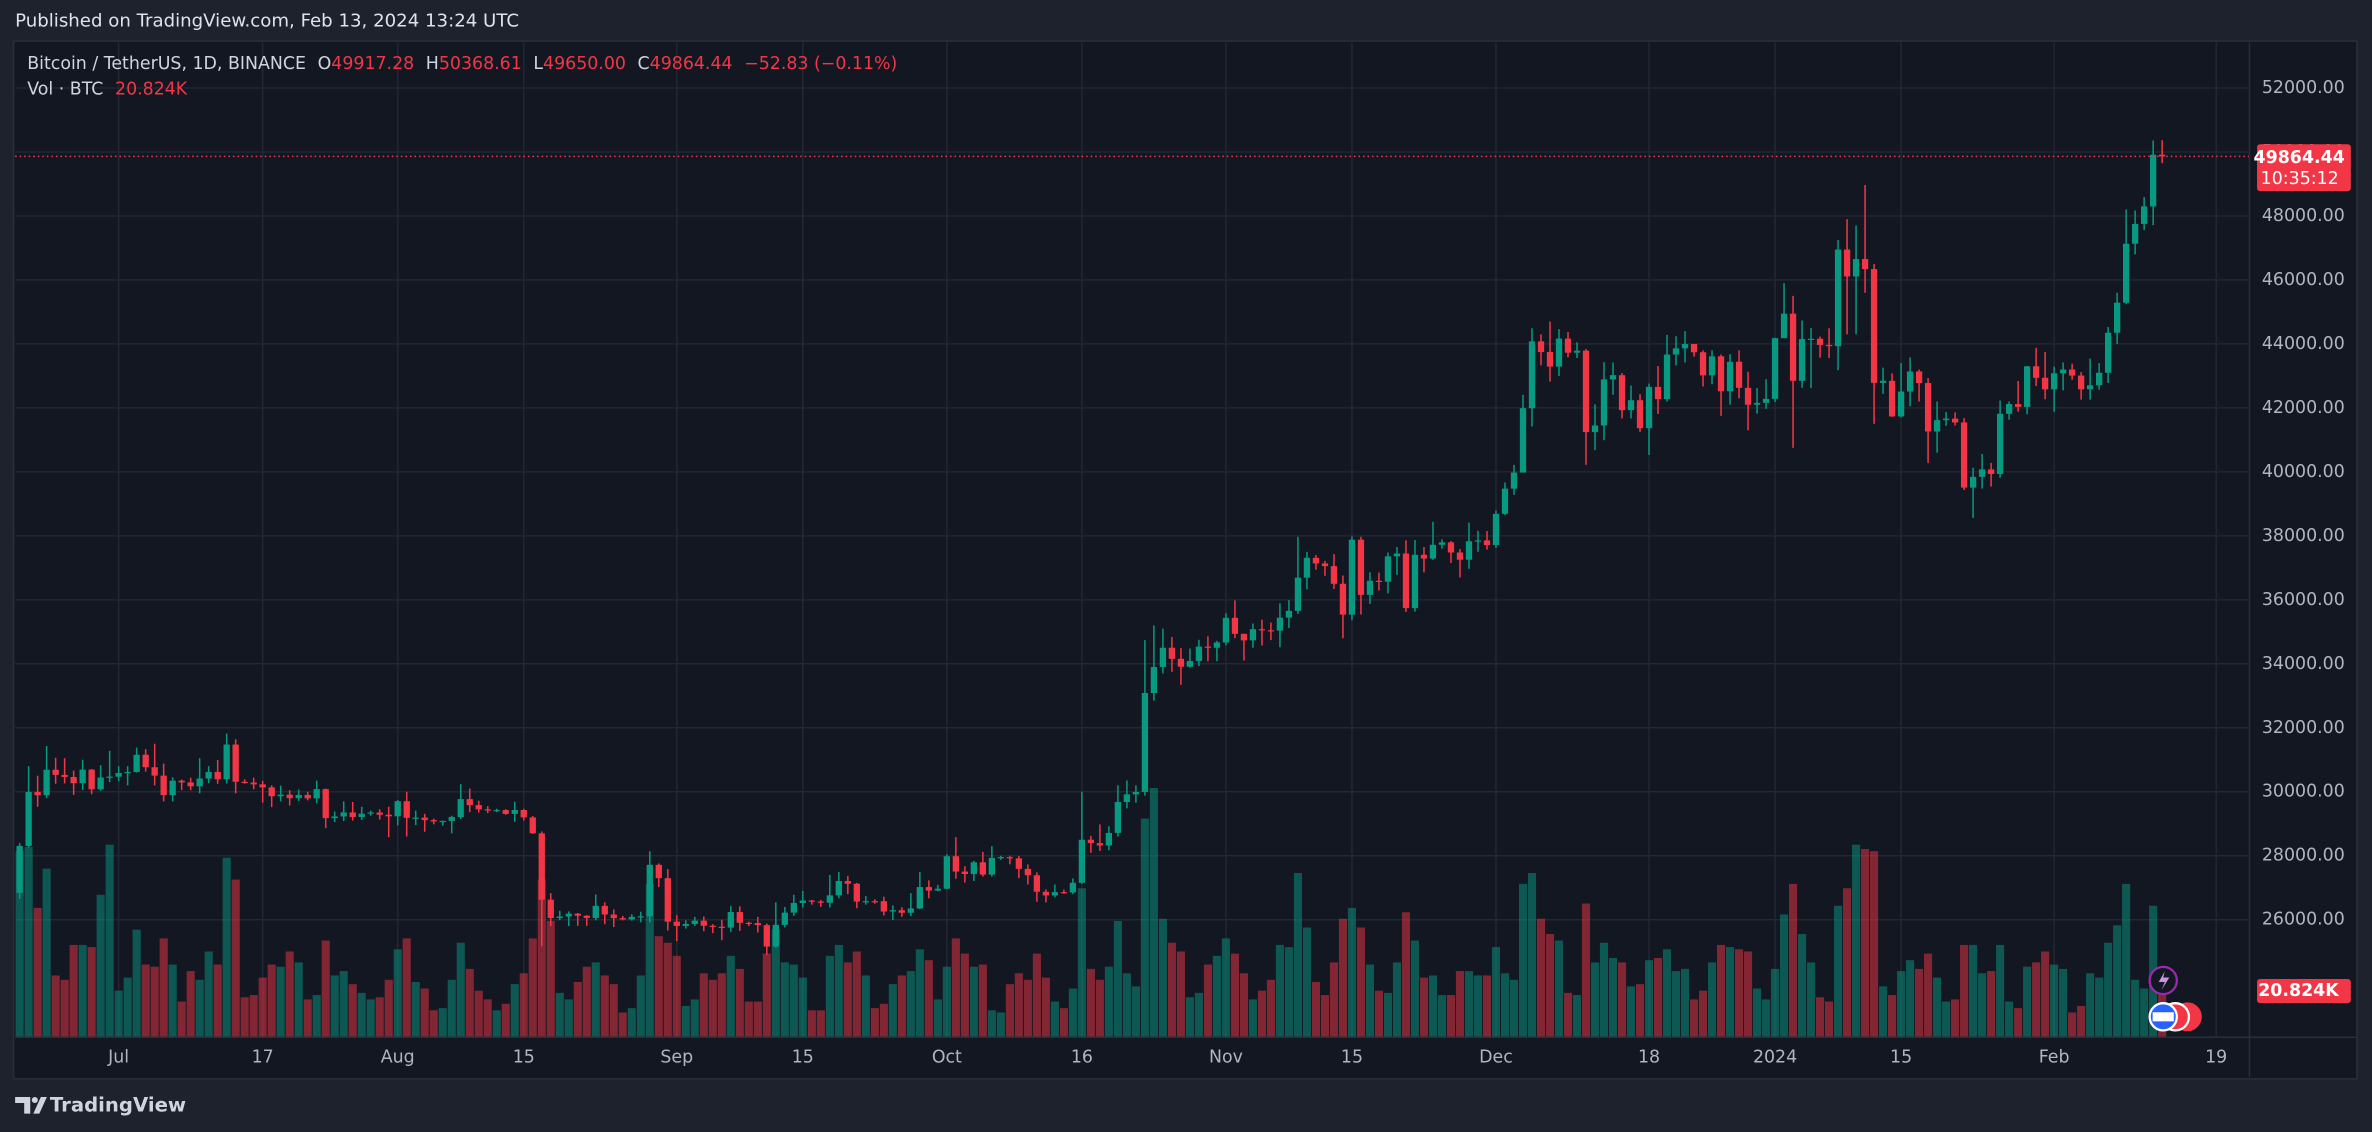 This screenshot has height=1132, width=2372. Describe the element at coordinates (31, 1105) in the screenshot. I see `logo-mark` at that location.